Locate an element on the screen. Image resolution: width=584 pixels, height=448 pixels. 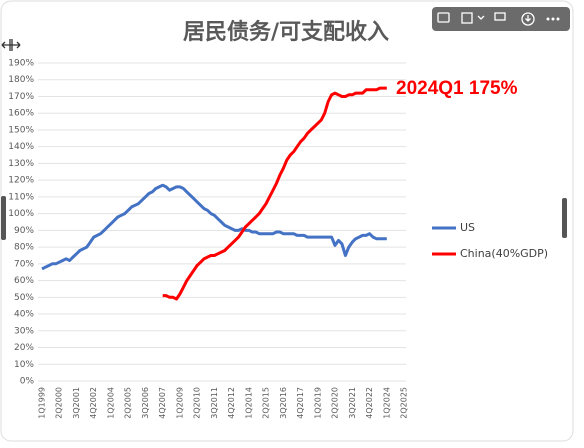
y-tick-label: 90% is located at coordinates (24, 231).